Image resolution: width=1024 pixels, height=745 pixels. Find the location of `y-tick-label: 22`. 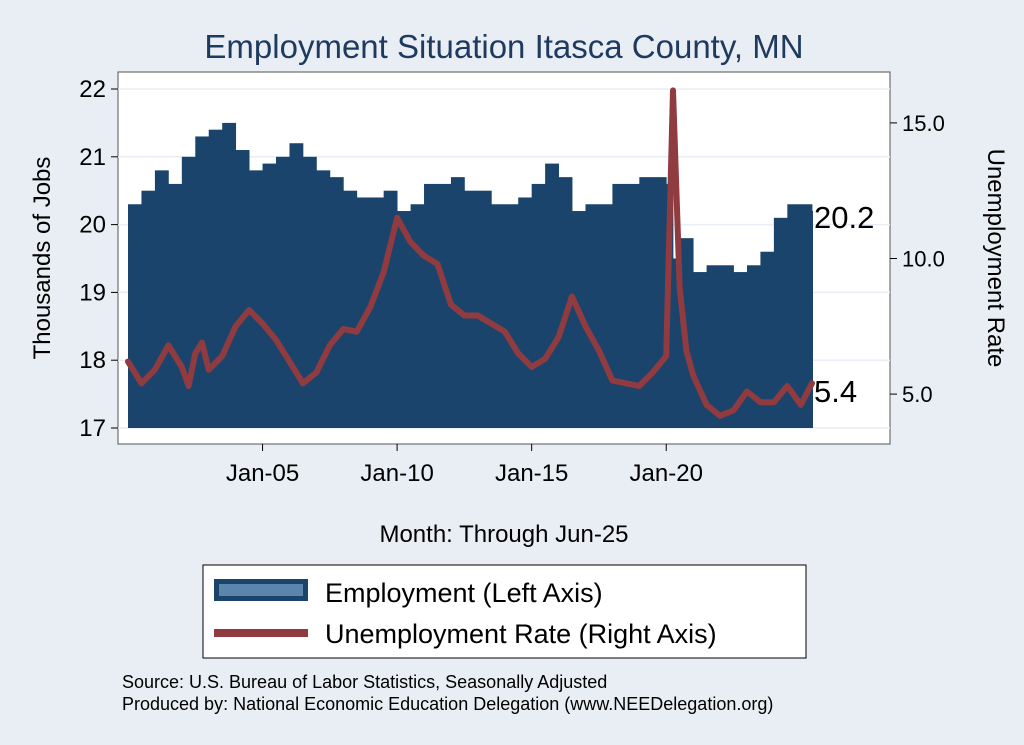

y-tick-label: 22 is located at coordinates (92, 89).